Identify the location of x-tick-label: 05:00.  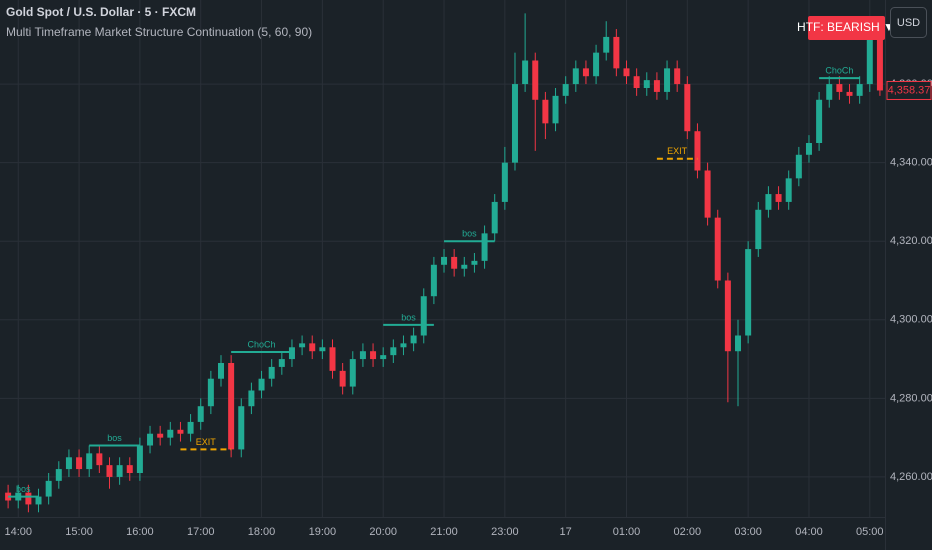
(870, 532).